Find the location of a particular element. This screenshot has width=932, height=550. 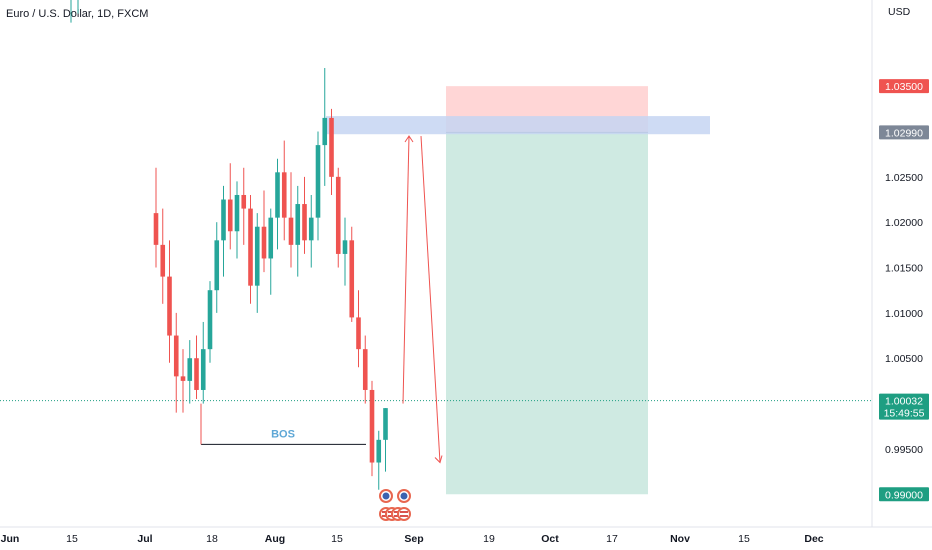

economic-events is located at coordinates (395, 505).